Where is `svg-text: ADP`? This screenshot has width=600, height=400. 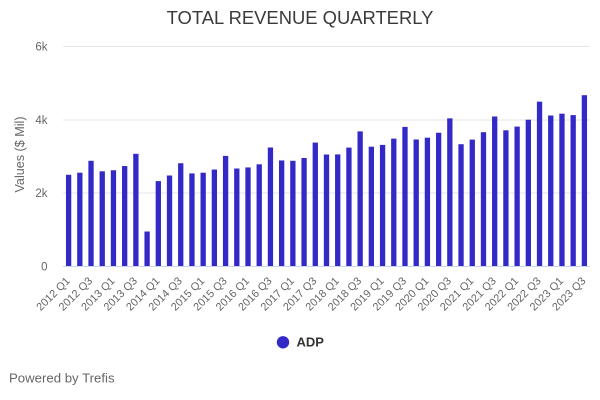 svg-text: ADP is located at coordinates (311, 342).